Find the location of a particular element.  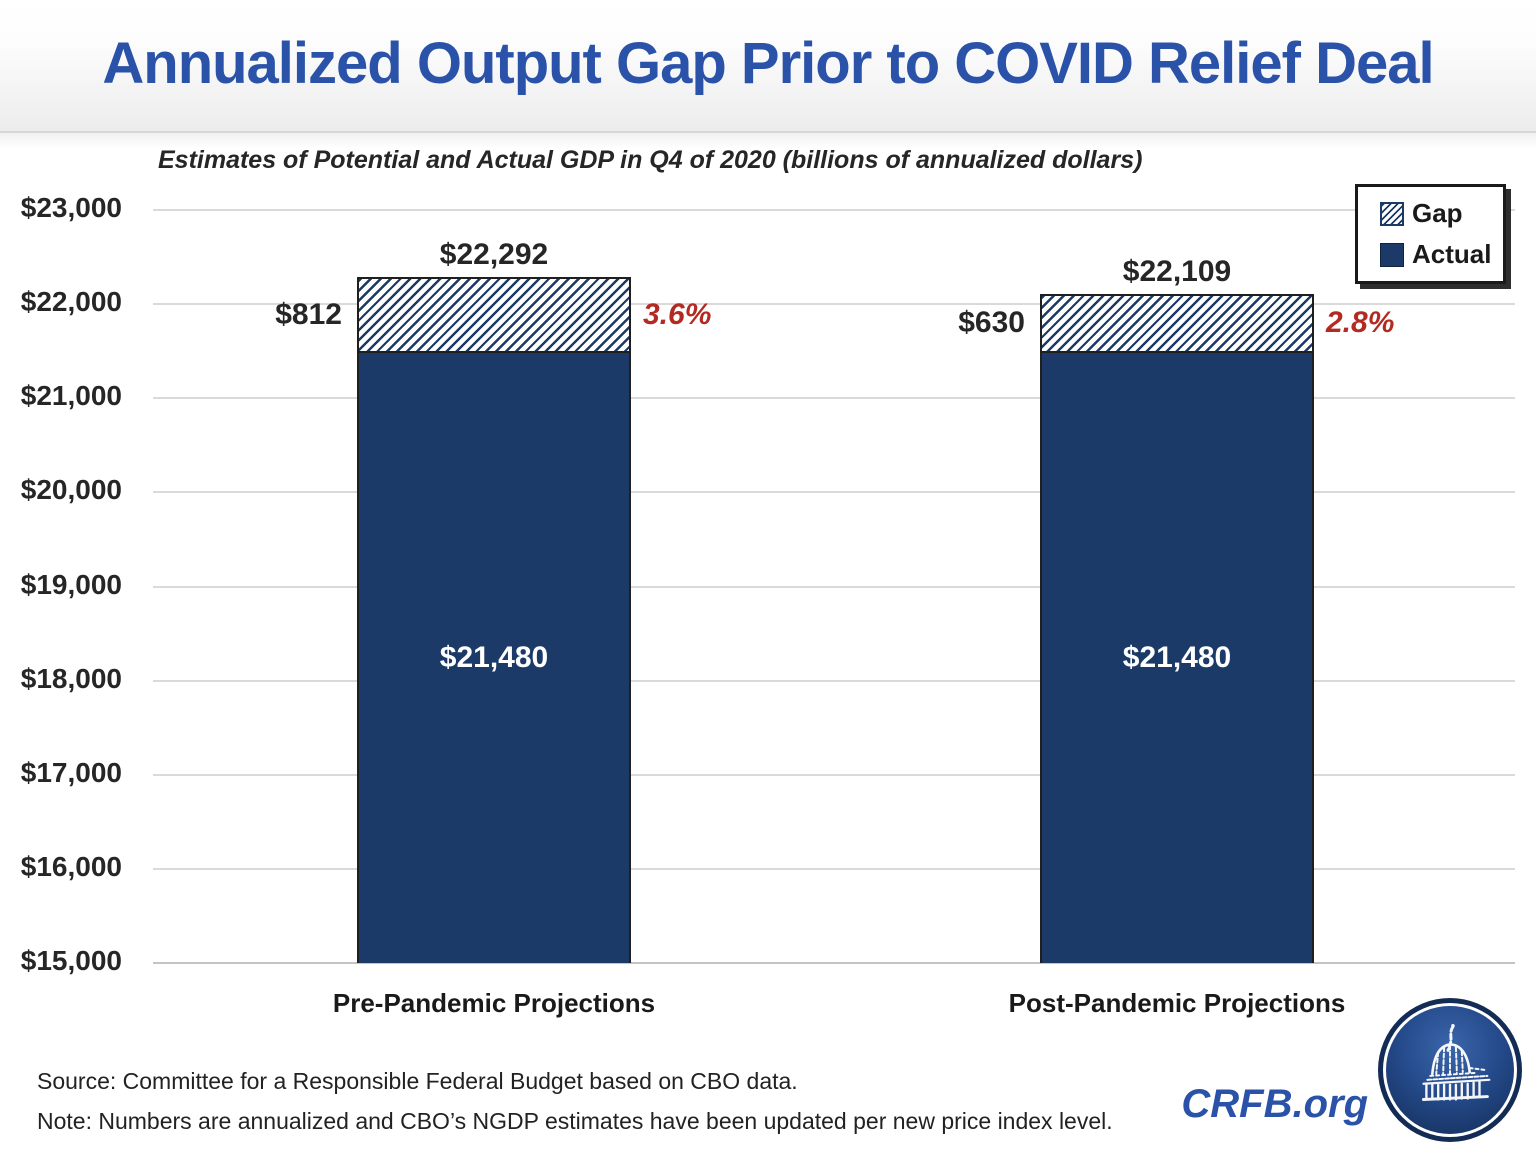

legend-row-gap: Gap is located at coordinates (1441, 213).